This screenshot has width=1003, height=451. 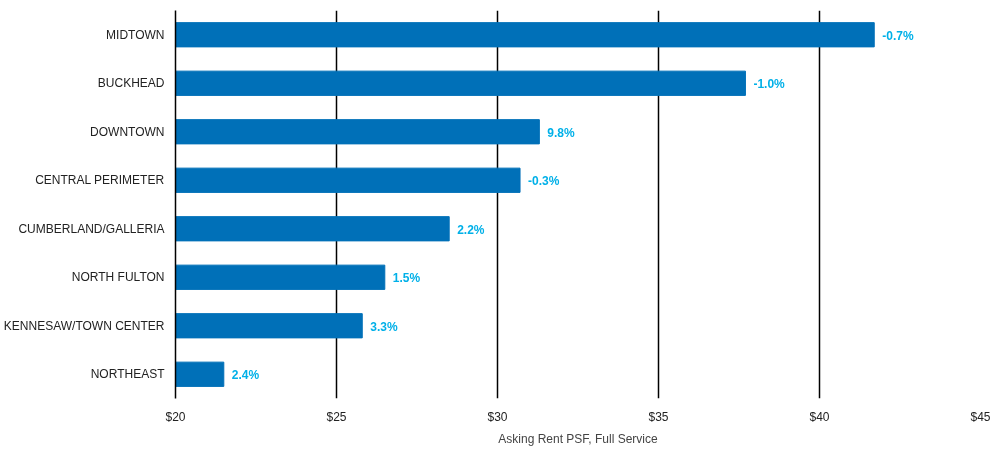 I want to click on x-tick-label: $20, so click(x=175, y=416).